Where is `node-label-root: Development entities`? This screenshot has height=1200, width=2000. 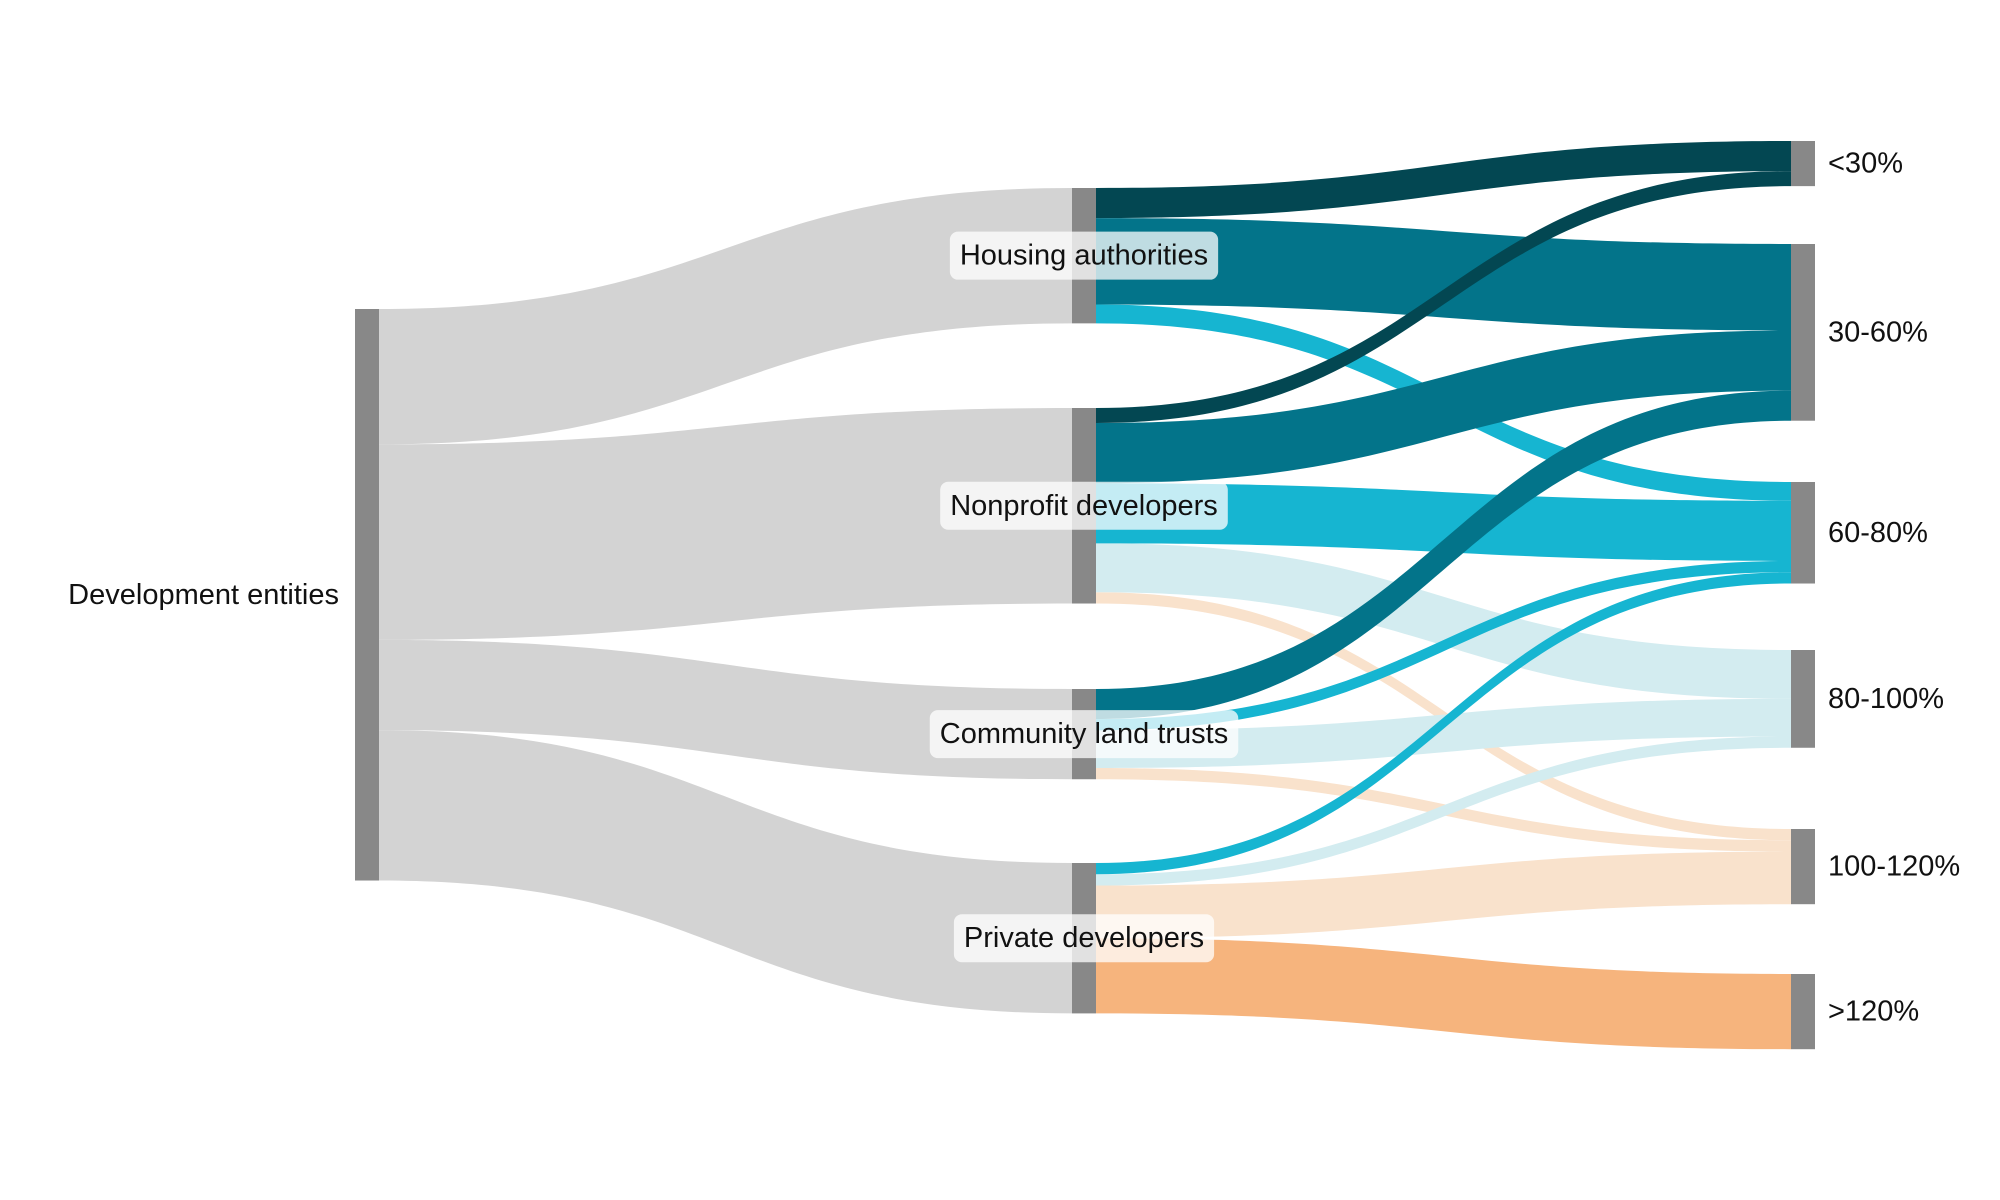
node-label-root: Development entities is located at coordinates (203, 595).